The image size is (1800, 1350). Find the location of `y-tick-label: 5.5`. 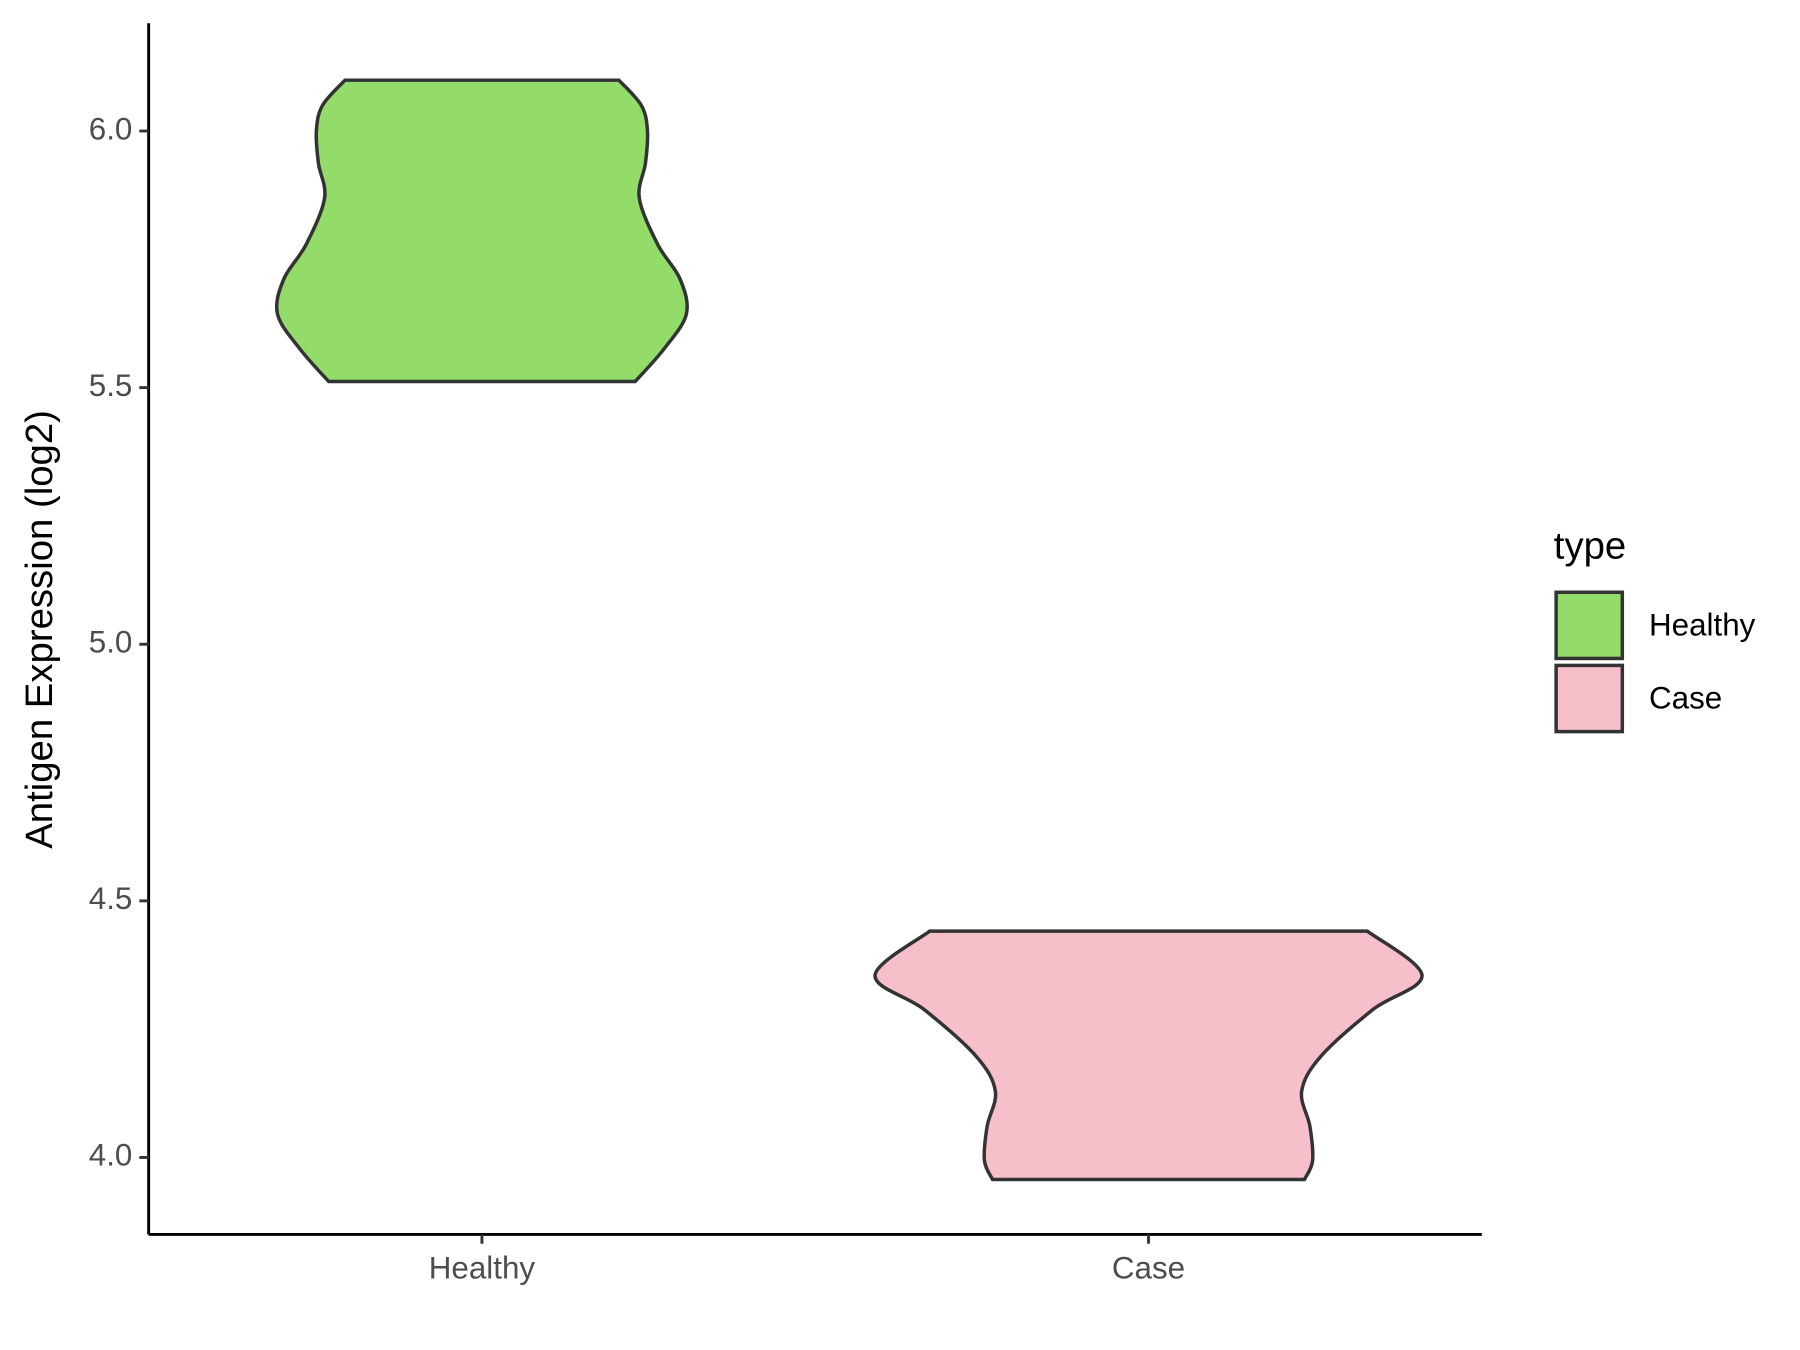

y-tick-label: 5.5 is located at coordinates (111, 385).